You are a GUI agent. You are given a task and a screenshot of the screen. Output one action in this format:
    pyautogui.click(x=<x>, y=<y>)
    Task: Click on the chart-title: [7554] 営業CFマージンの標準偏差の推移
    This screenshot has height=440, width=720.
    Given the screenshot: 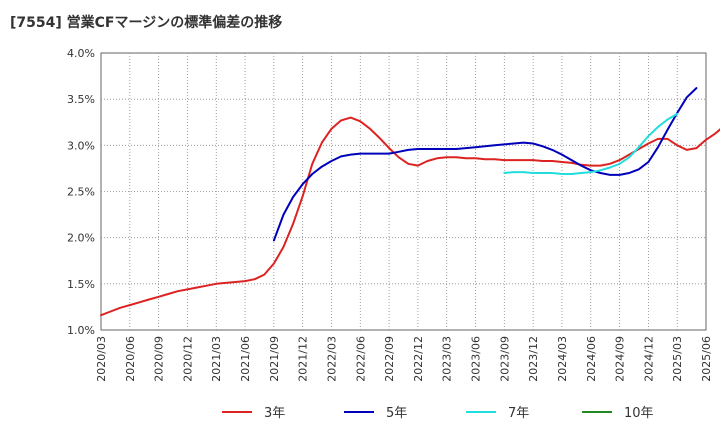 What is the action you would take?
    pyautogui.click(x=146, y=22)
    